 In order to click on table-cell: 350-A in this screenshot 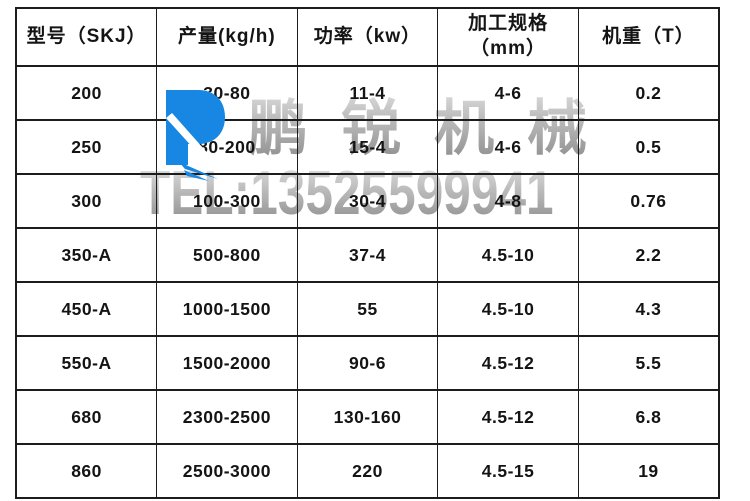, I will do `click(86, 255)`.